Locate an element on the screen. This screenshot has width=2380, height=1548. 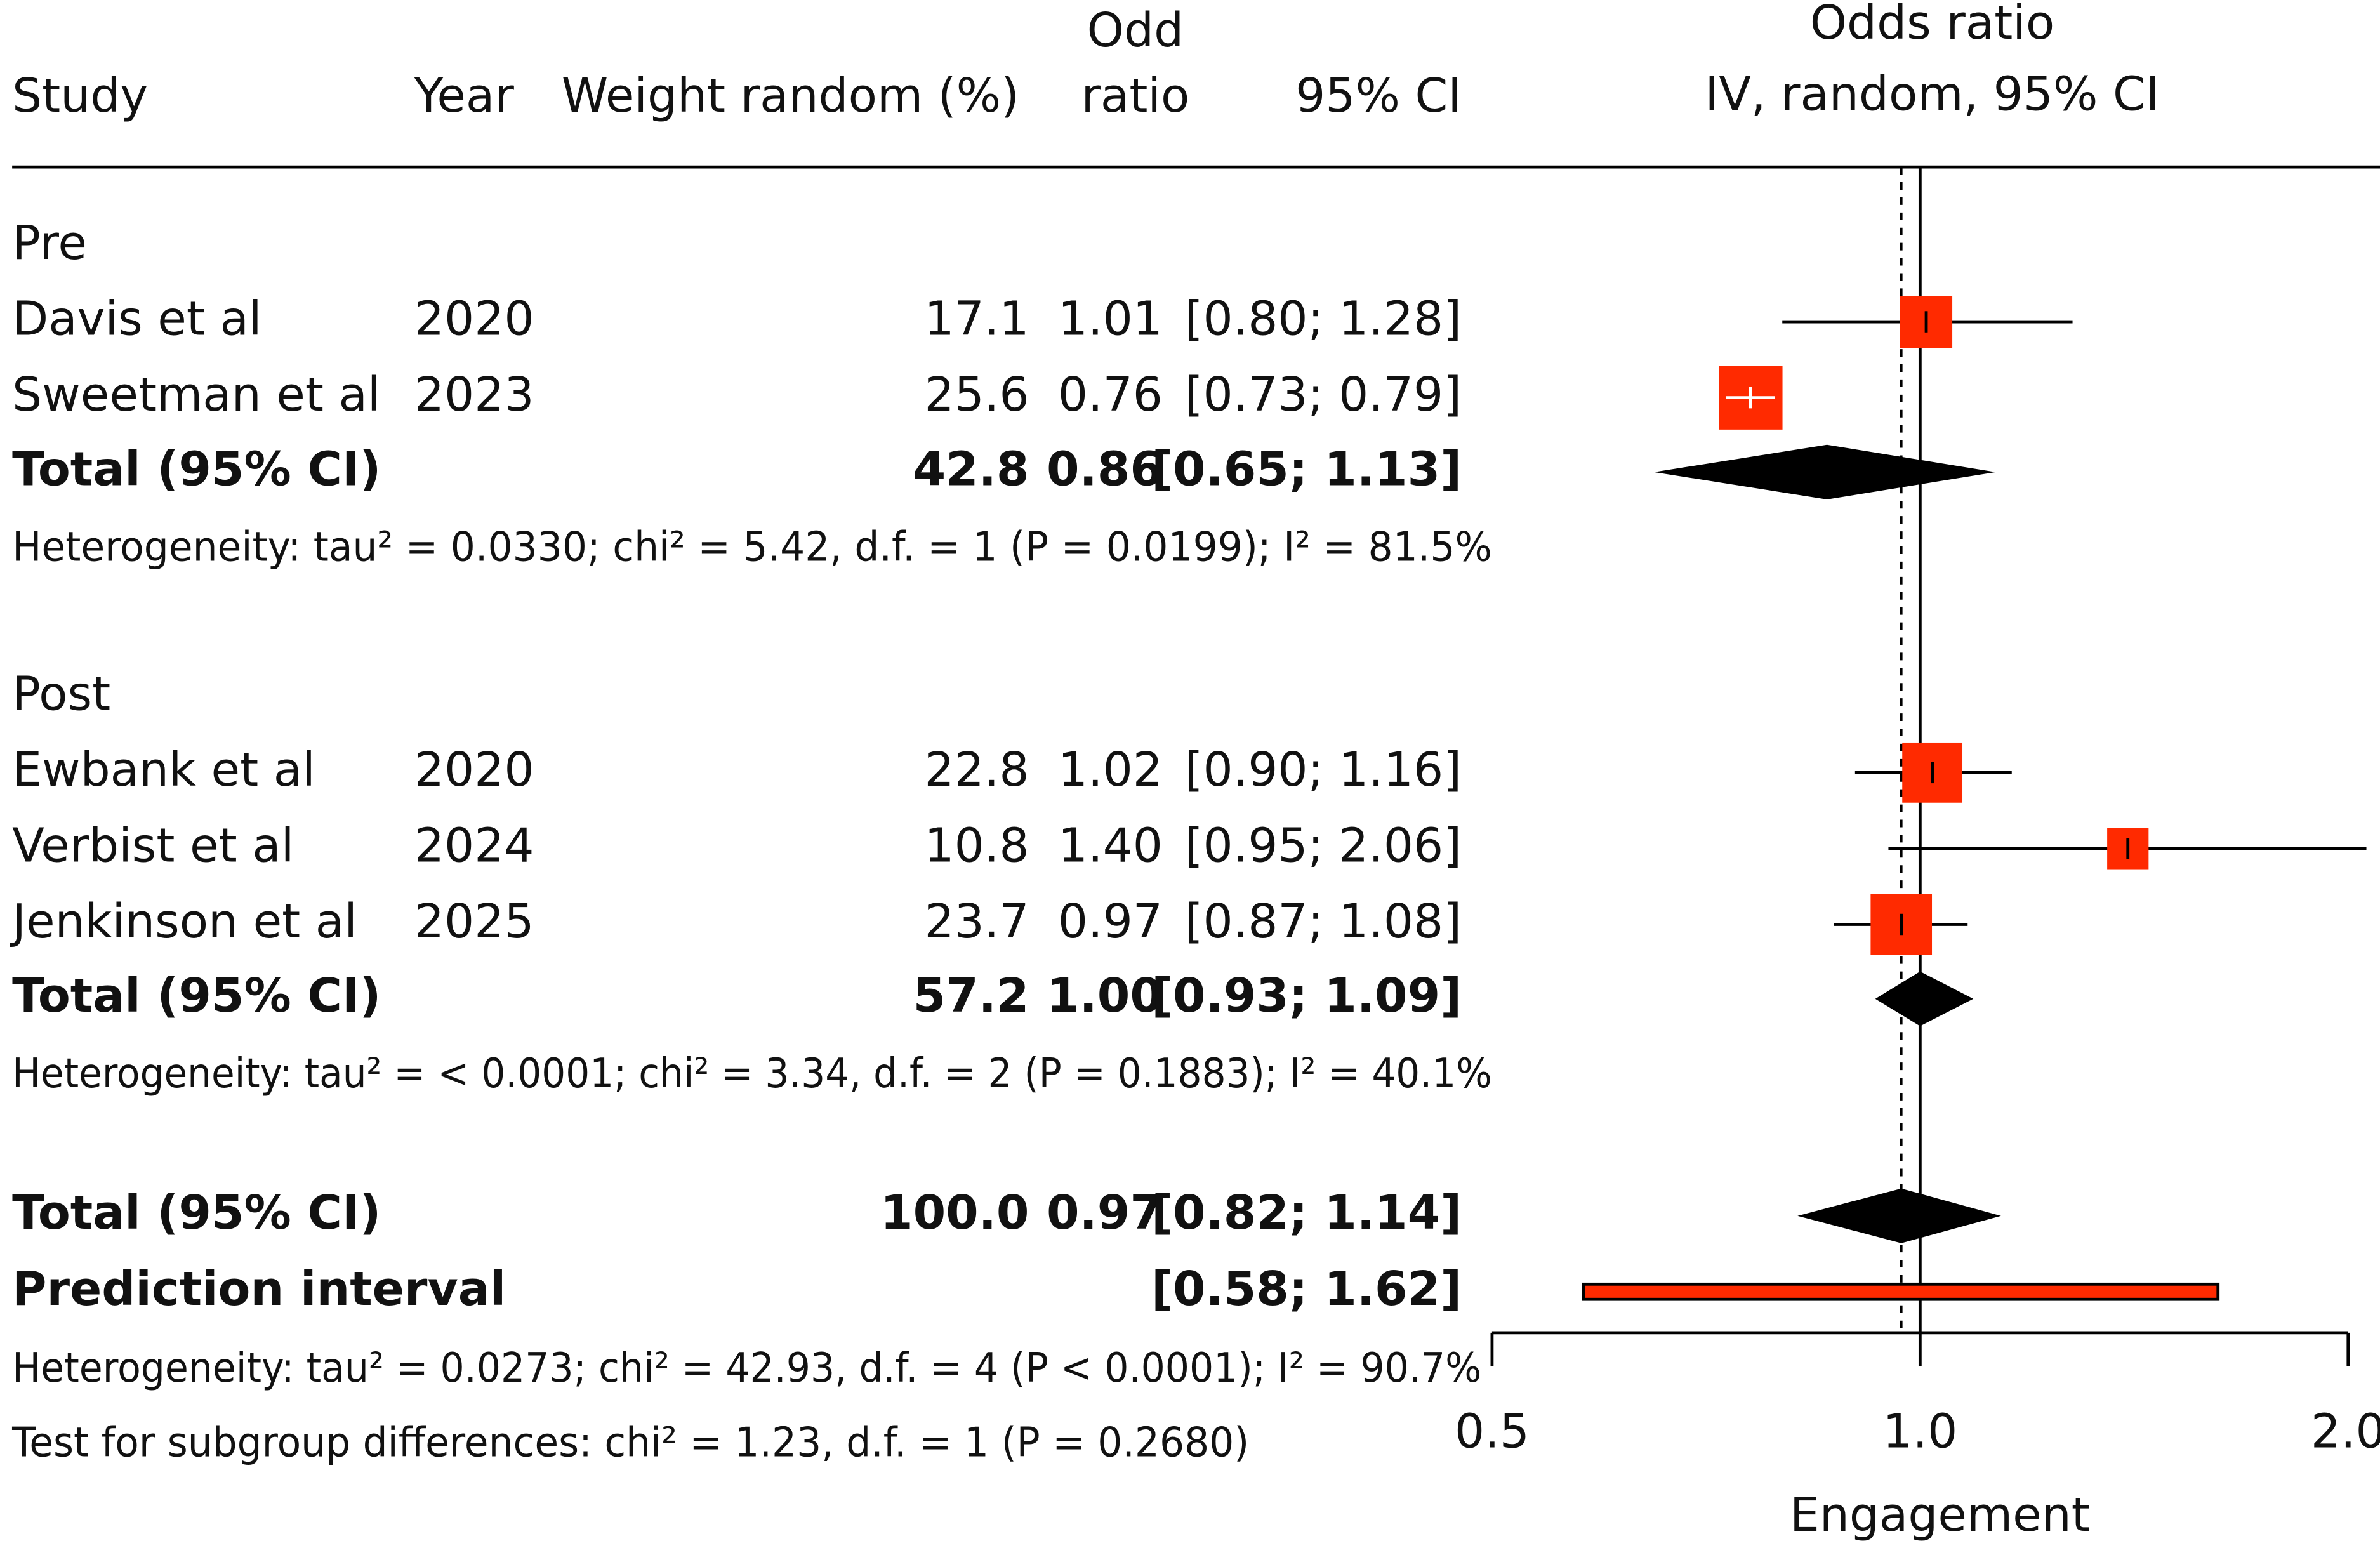
study-name: Jenkinson et al is located at coordinates (183, 921).